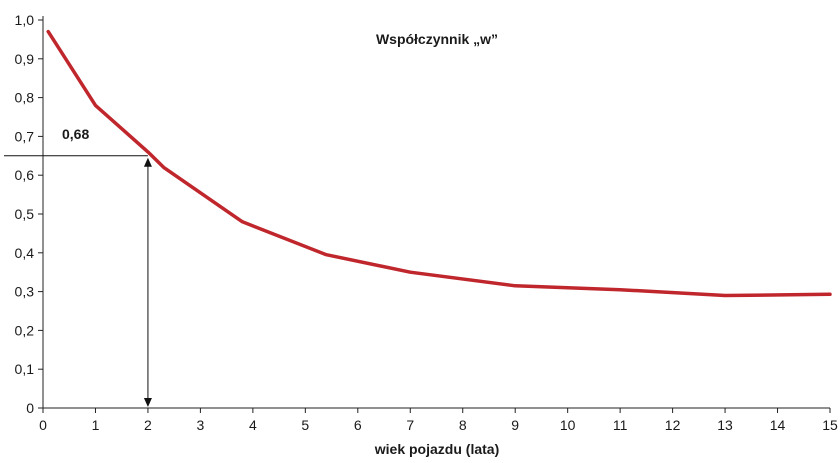 The height and width of the screenshot is (463, 840). I want to click on y-tick-label: 0,9, so click(25, 59).